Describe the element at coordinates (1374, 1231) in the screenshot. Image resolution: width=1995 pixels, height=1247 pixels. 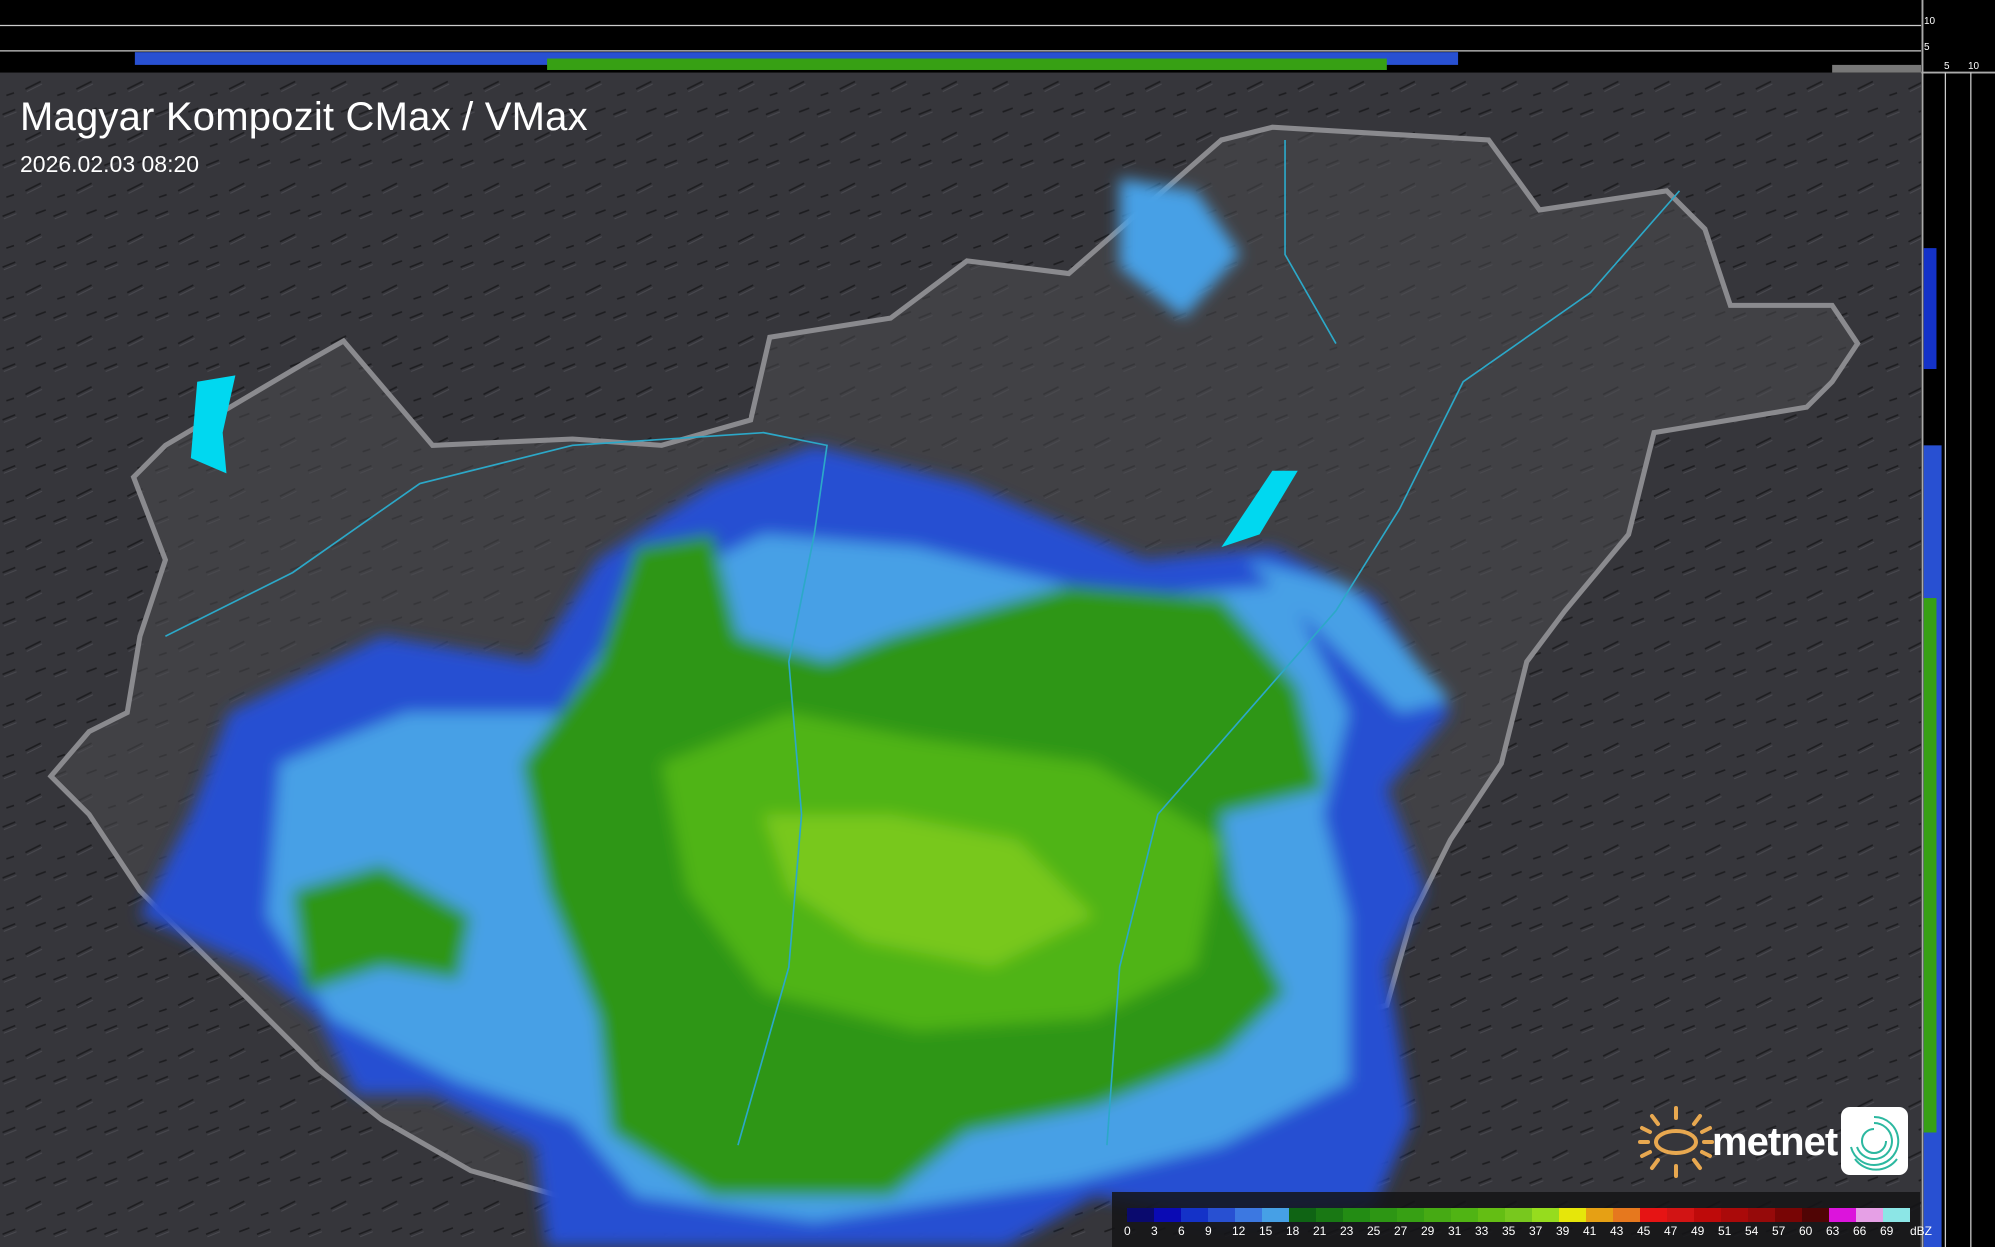
I see `legend-label: 25` at that location.